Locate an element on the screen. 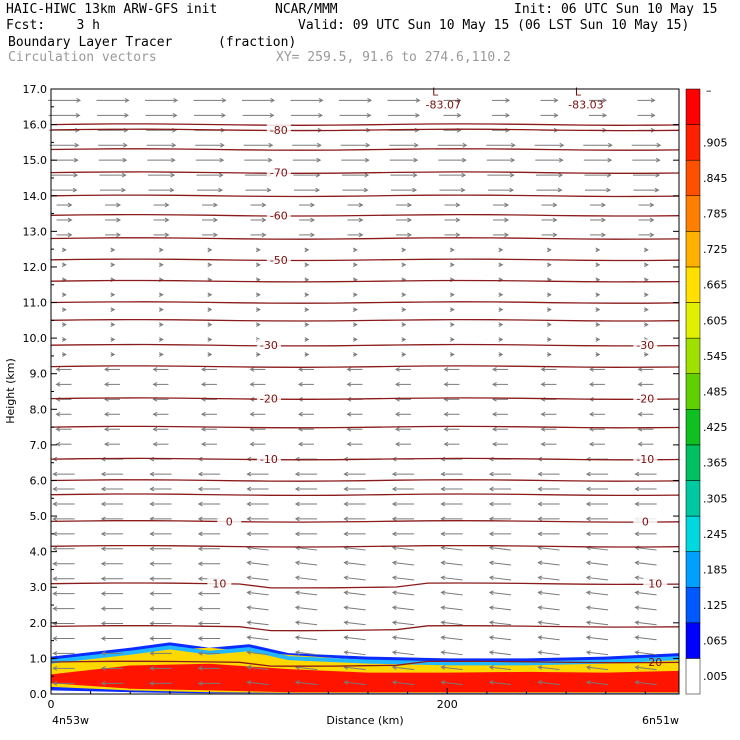 The image size is (740, 740). y-tick-label: 1.0 is located at coordinates (39, 658).